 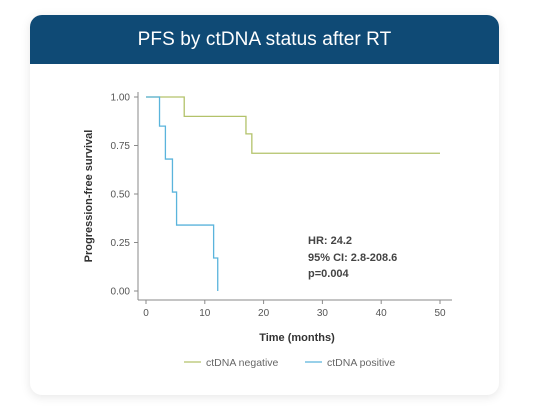 I want to click on x-tick-label: 20, so click(x=264, y=313).